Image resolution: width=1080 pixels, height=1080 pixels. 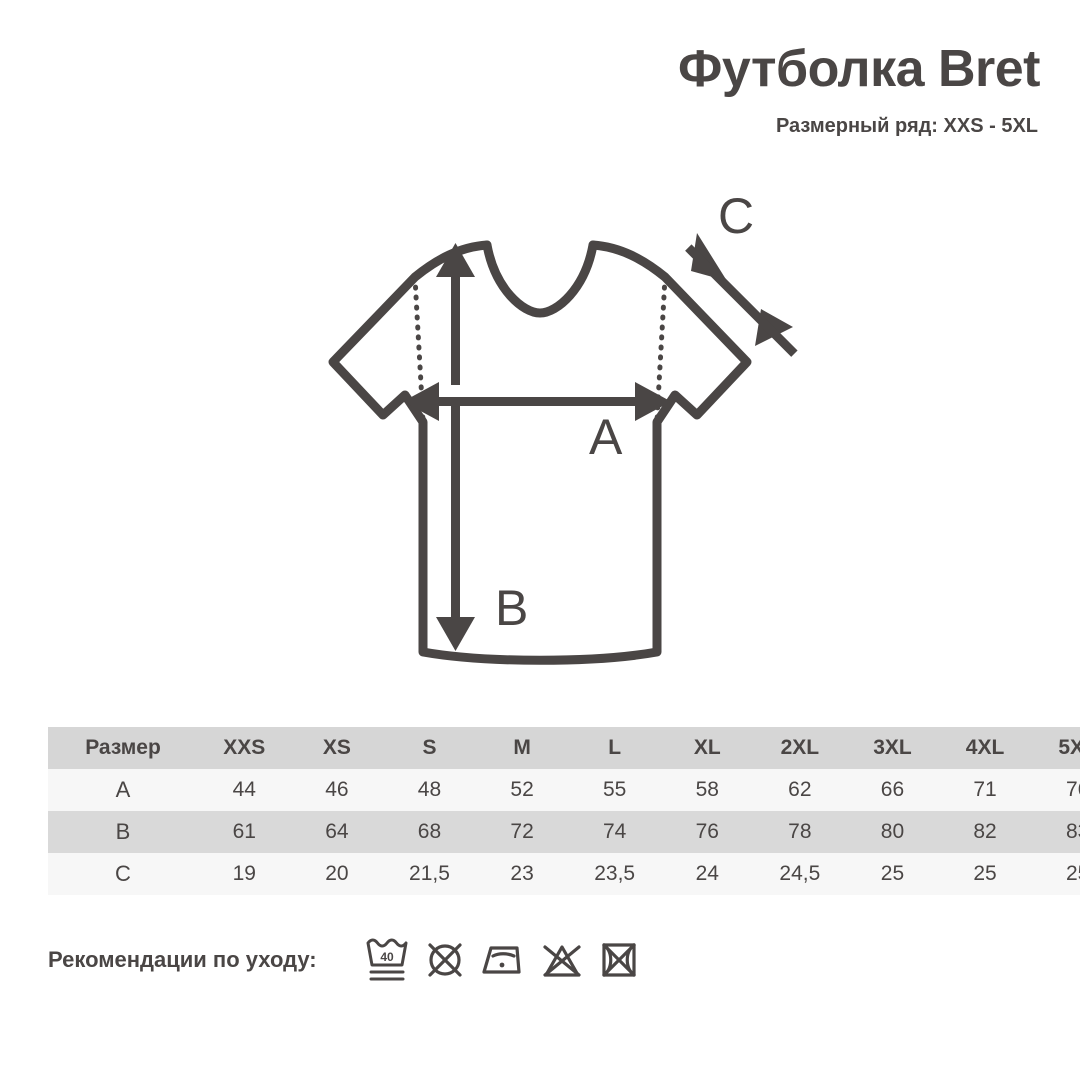 What do you see at coordinates (707, 790) in the screenshot?
I see `cell-a-xl: 58` at bounding box center [707, 790].